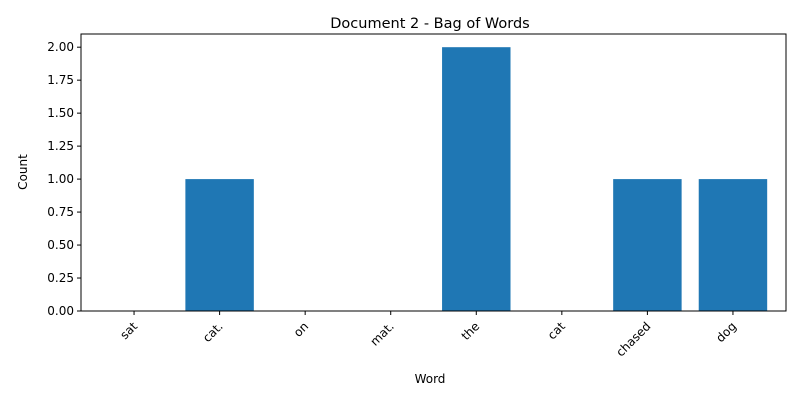  What do you see at coordinates (301, 329) in the screenshot?
I see `x-tick-label: on` at bounding box center [301, 329].